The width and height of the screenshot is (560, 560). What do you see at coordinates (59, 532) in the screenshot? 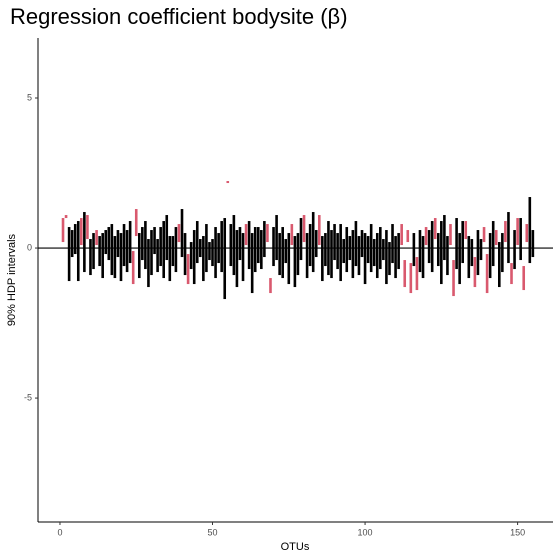
I see `x-tick-label: 0` at bounding box center [59, 532].